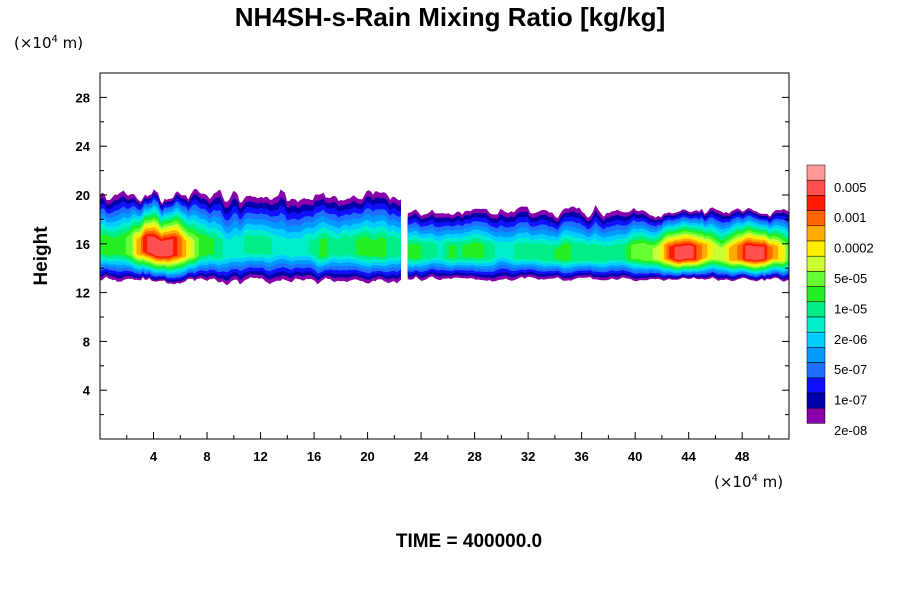 This screenshot has width=900, height=600. I want to click on y-tick-label: 8, so click(86, 341).